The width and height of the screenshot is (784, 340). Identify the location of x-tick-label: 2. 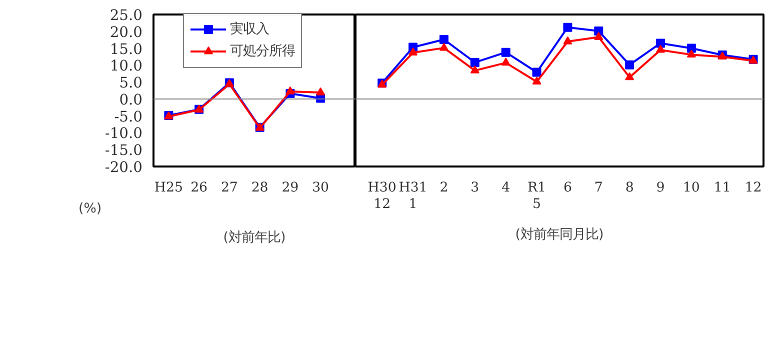
(444, 188).